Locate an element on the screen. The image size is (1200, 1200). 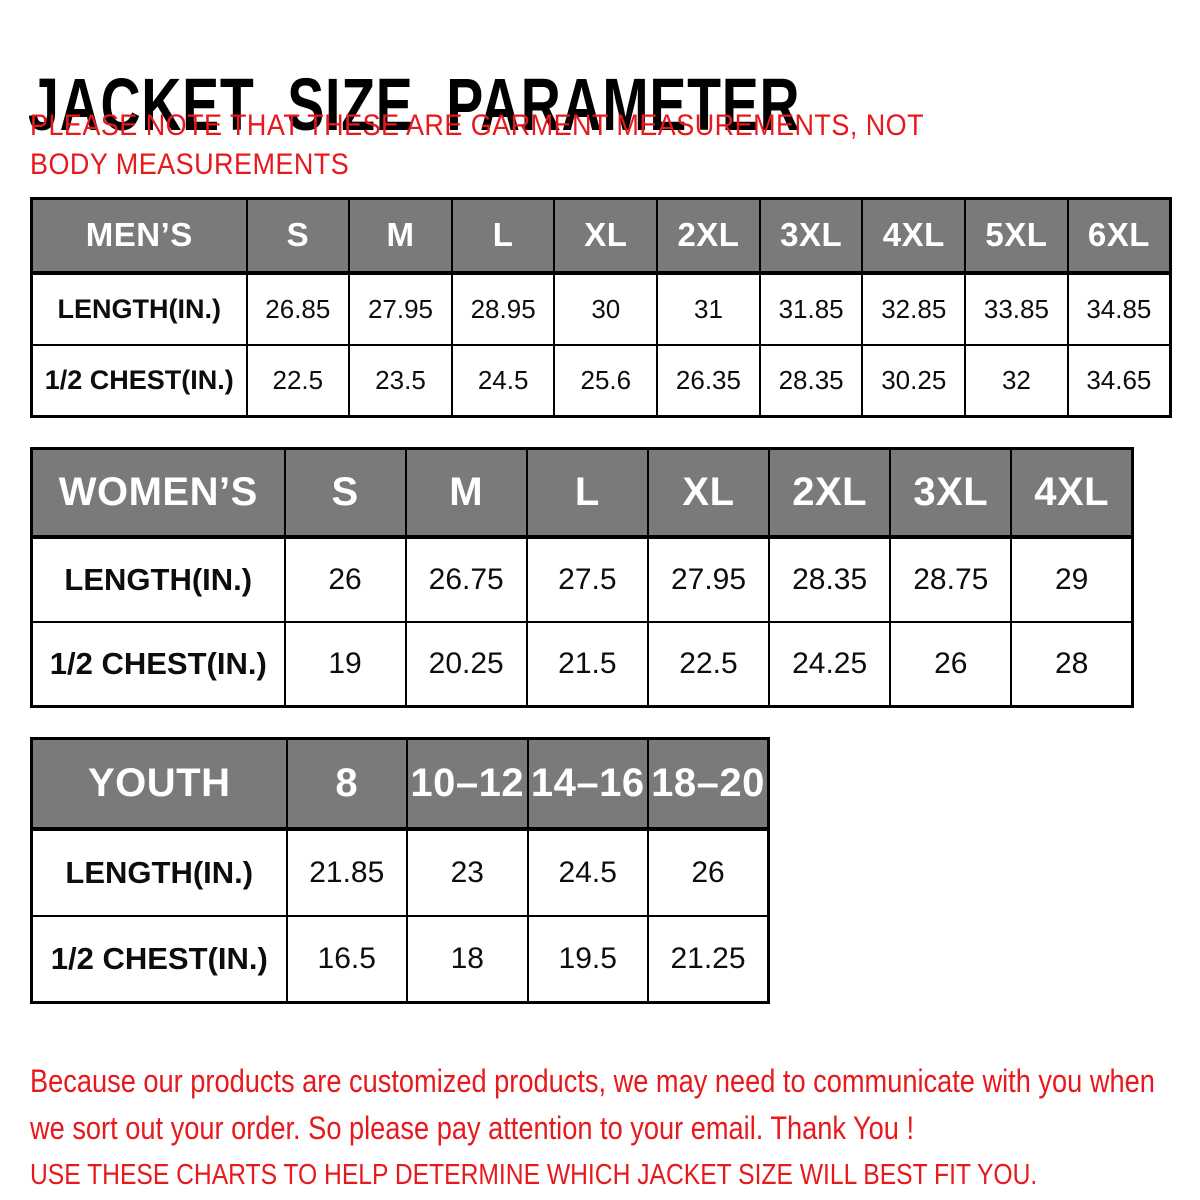
measurement-cell: 30 is located at coordinates (606, 308).